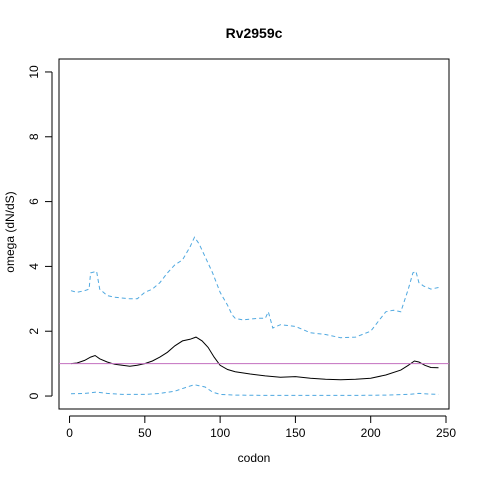 The height and width of the screenshot is (480, 480). I want to click on x-tick-label: 150, so click(295, 433).